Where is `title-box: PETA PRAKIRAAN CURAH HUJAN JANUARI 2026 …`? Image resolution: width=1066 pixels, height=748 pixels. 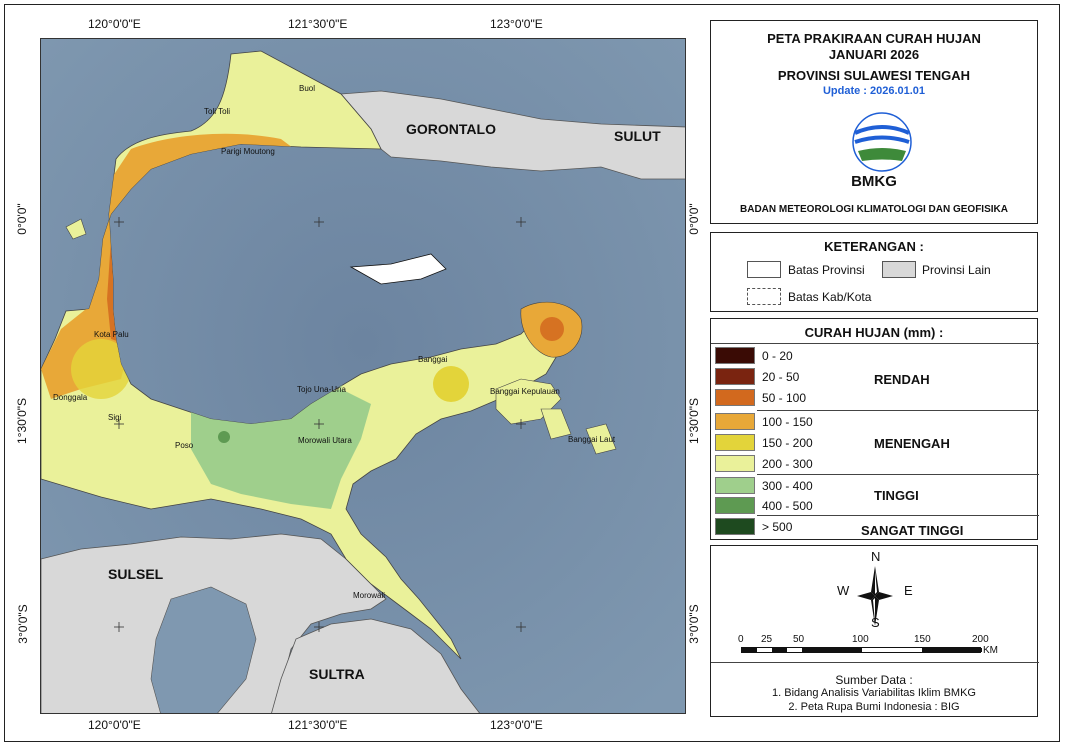
title-box: PETA PRAKIRAAN CURAH HUJAN JANUARI 2026 … is located at coordinates (874, 122).